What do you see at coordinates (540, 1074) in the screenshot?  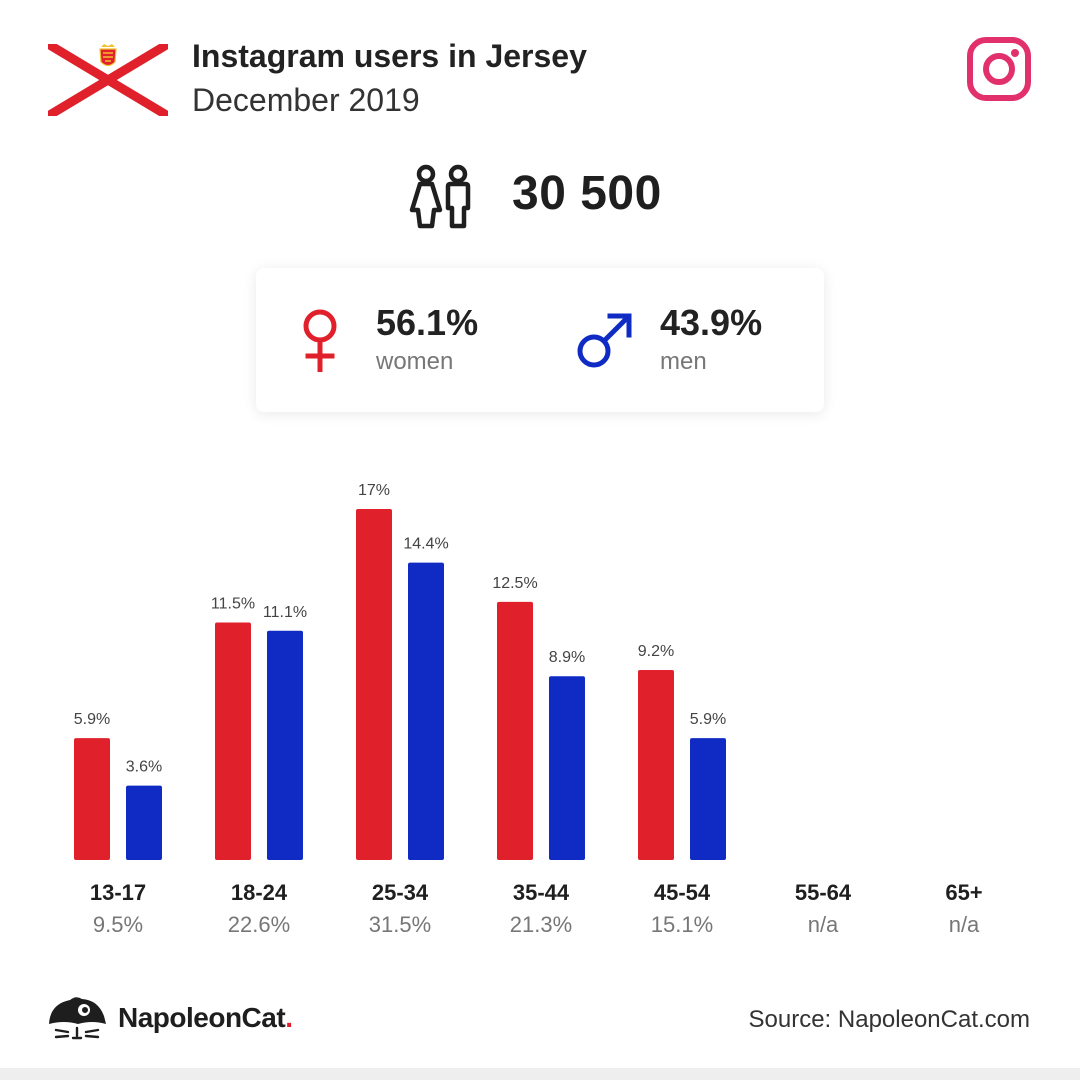 I see `footer-strip` at bounding box center [540, 1074].